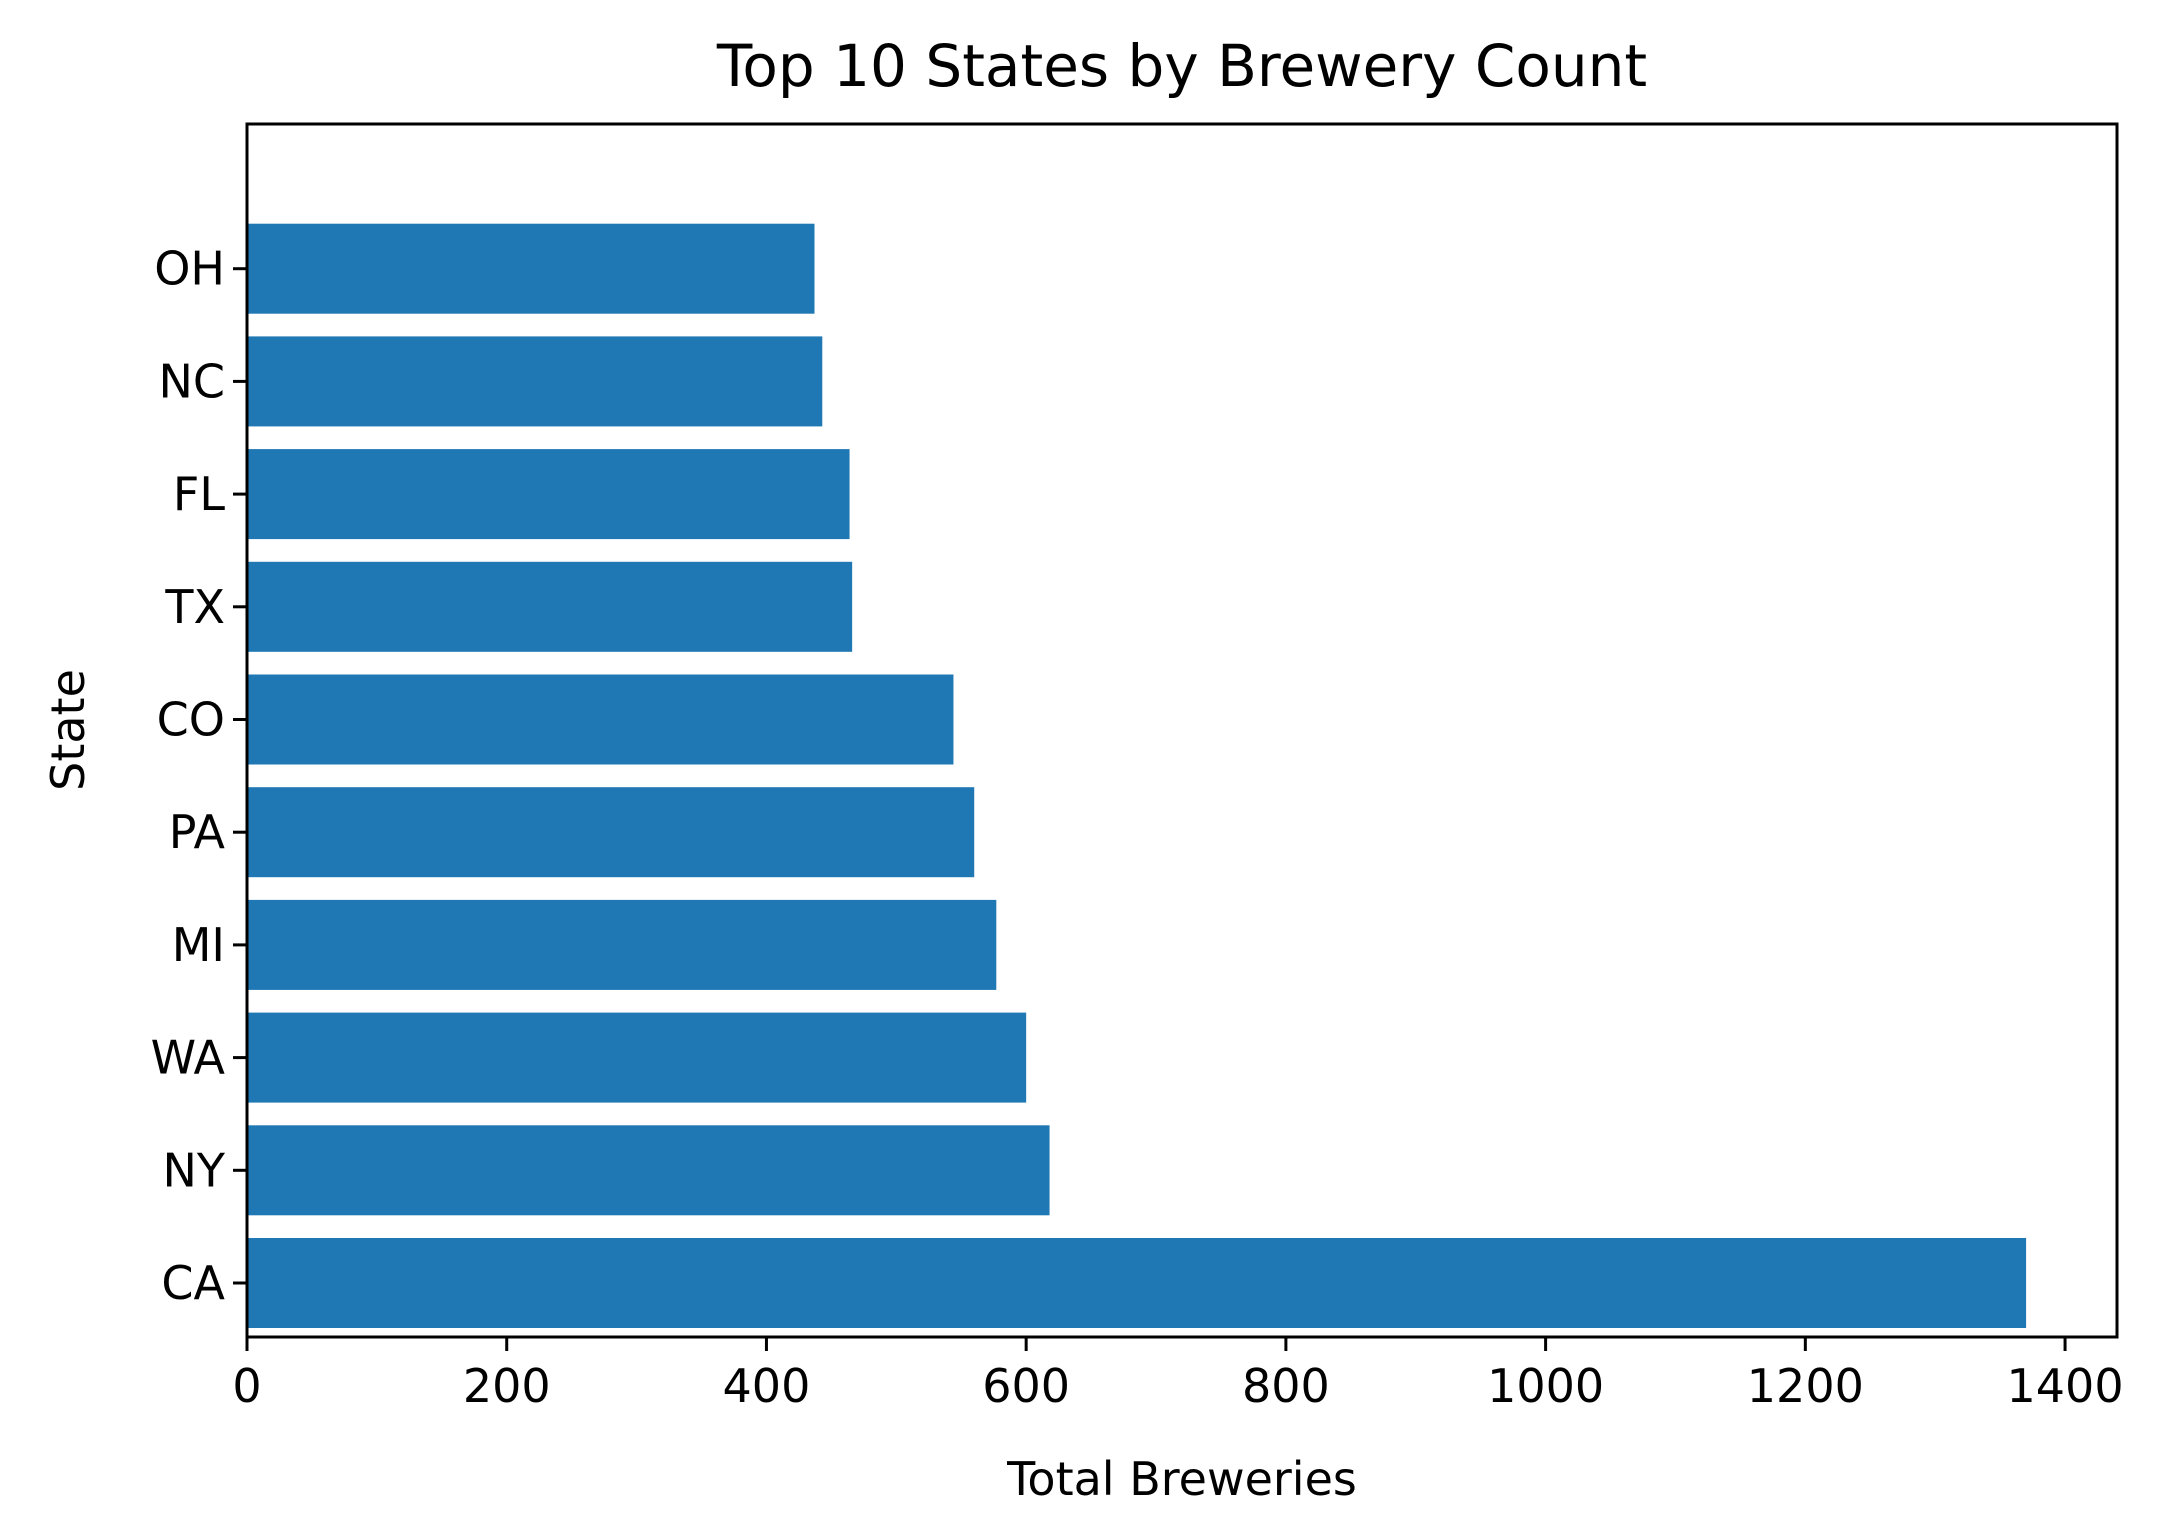  I want to click on bar-nc, so click(535, 381).